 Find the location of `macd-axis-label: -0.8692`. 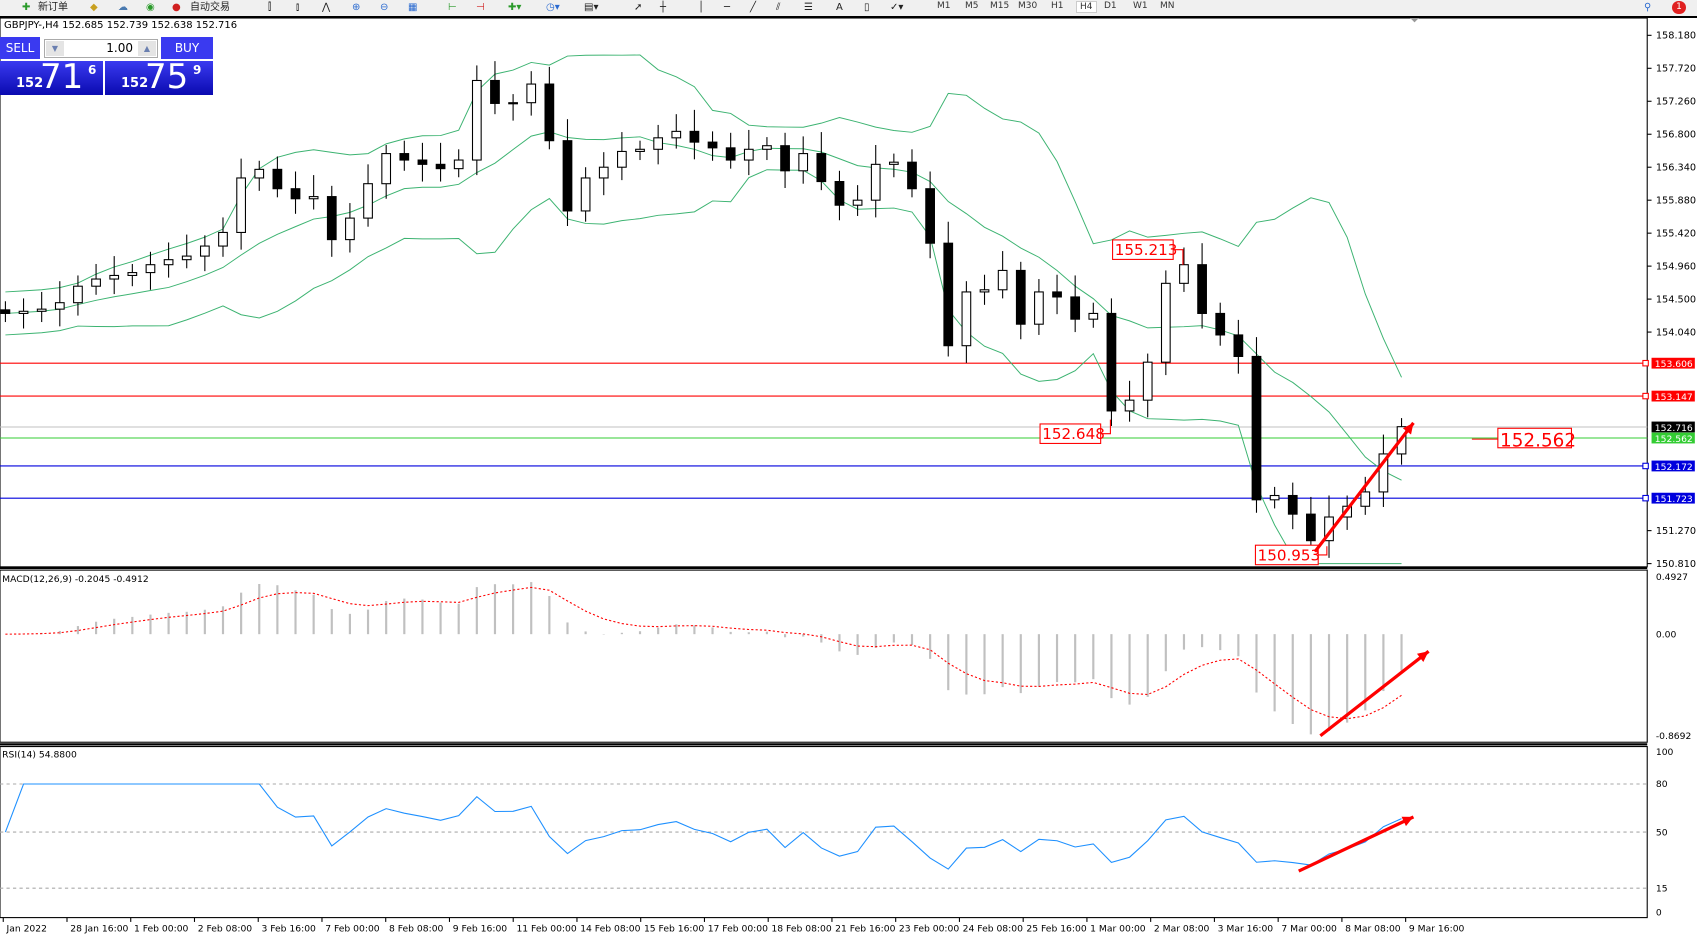

macd-axis-label: -0.8692 is located at coordinates (1673, 736).